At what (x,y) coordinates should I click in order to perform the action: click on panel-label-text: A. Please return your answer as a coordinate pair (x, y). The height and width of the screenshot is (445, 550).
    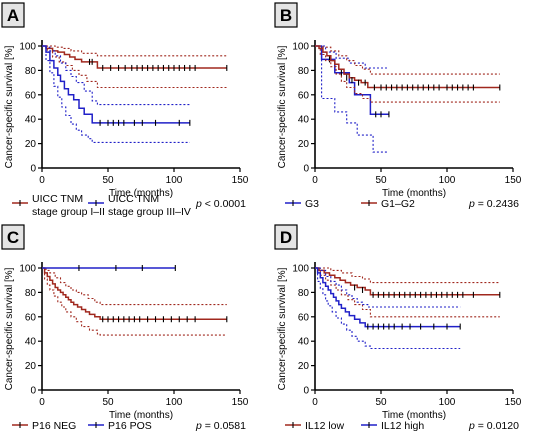
    Looking at the image, I should click on (13, 15).